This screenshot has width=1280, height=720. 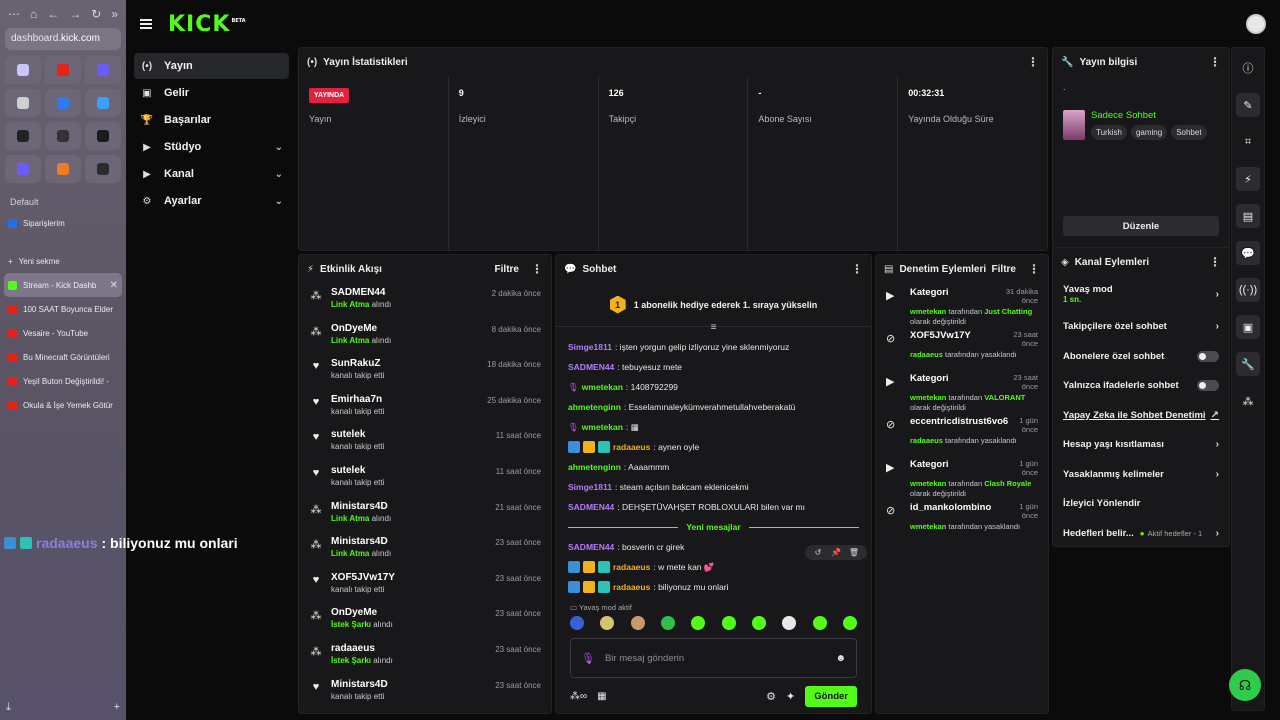 I want to click on close-icon: ✕, so click(x=113, y=285).